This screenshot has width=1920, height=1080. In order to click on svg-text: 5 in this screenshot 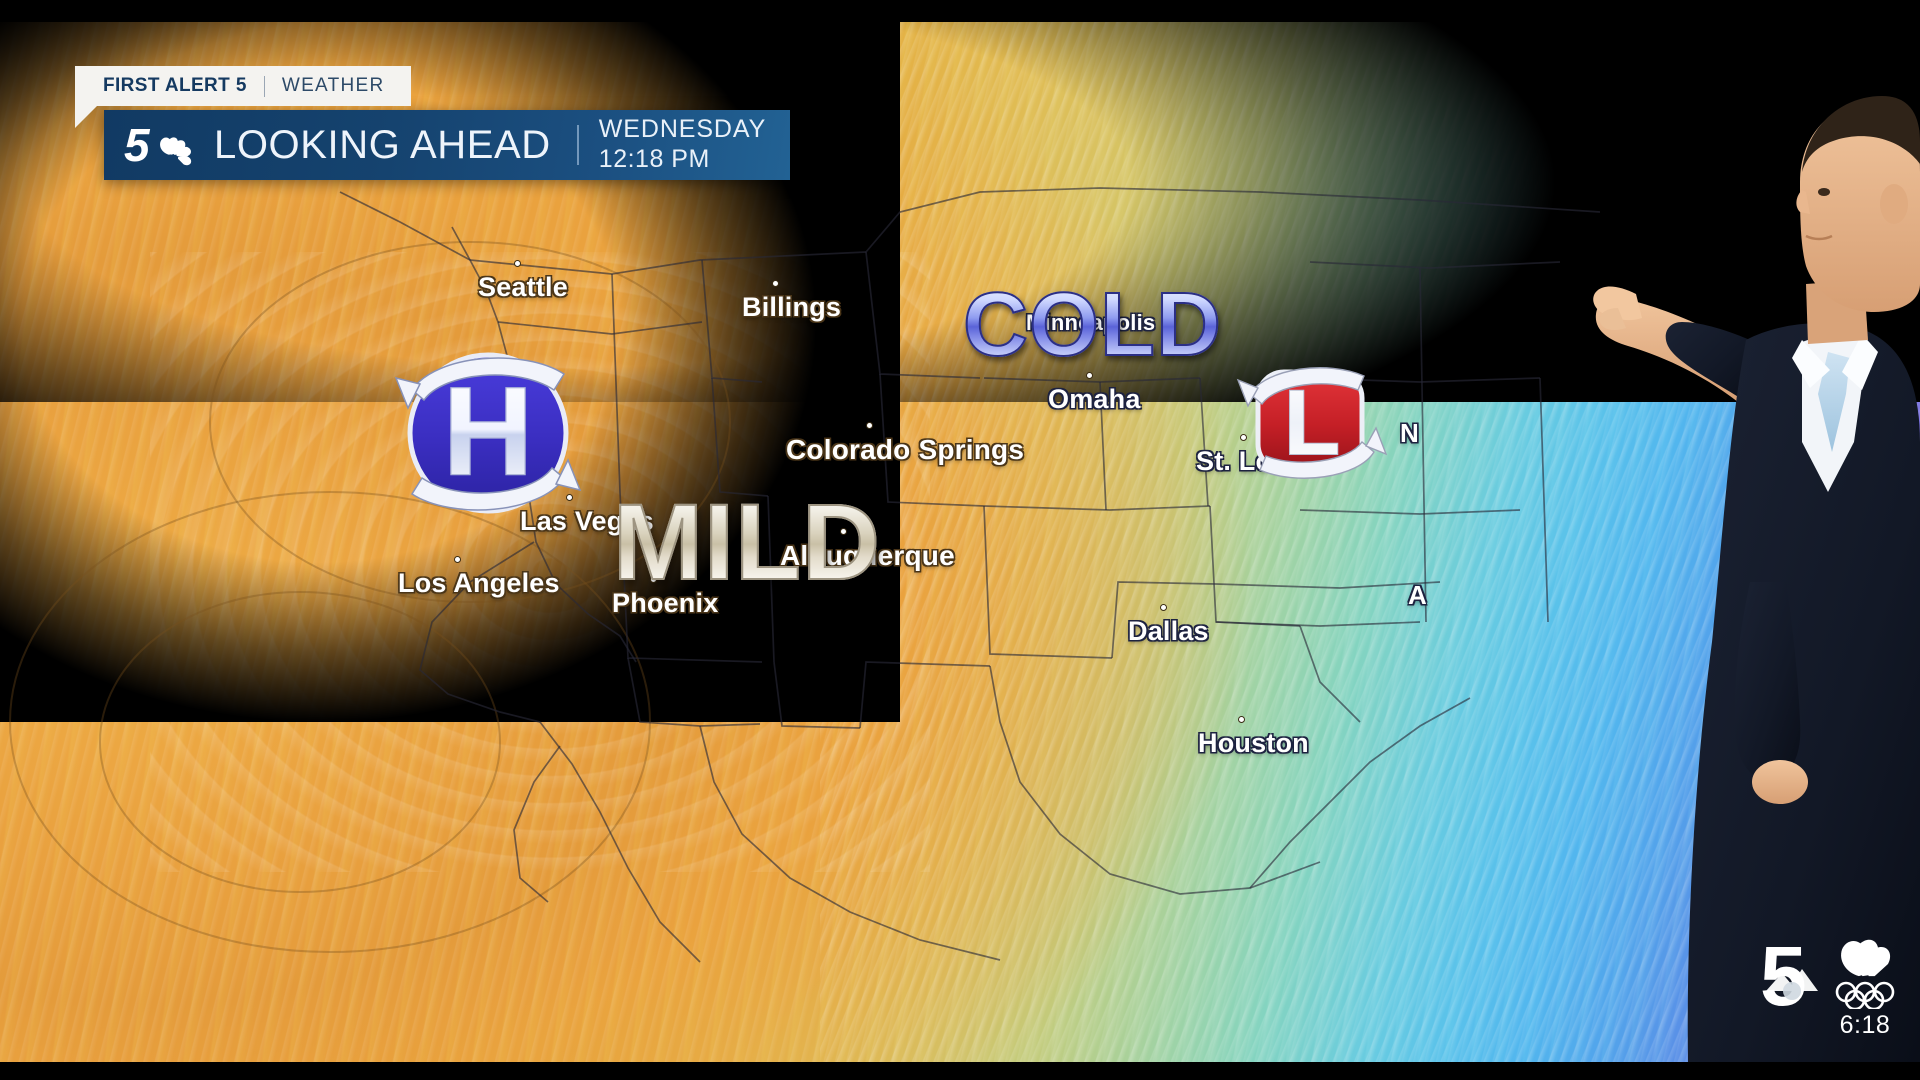, I will do `click(137, 145)`.